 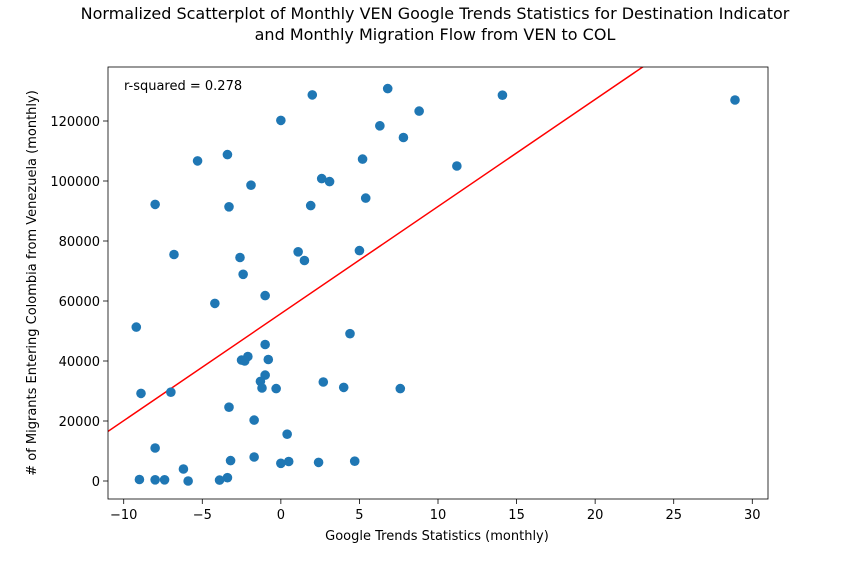 What do you see at coordinates (79, 362) in the screenshot?
I see `y-tick-label: 40000` at bounding box center [79, 362].